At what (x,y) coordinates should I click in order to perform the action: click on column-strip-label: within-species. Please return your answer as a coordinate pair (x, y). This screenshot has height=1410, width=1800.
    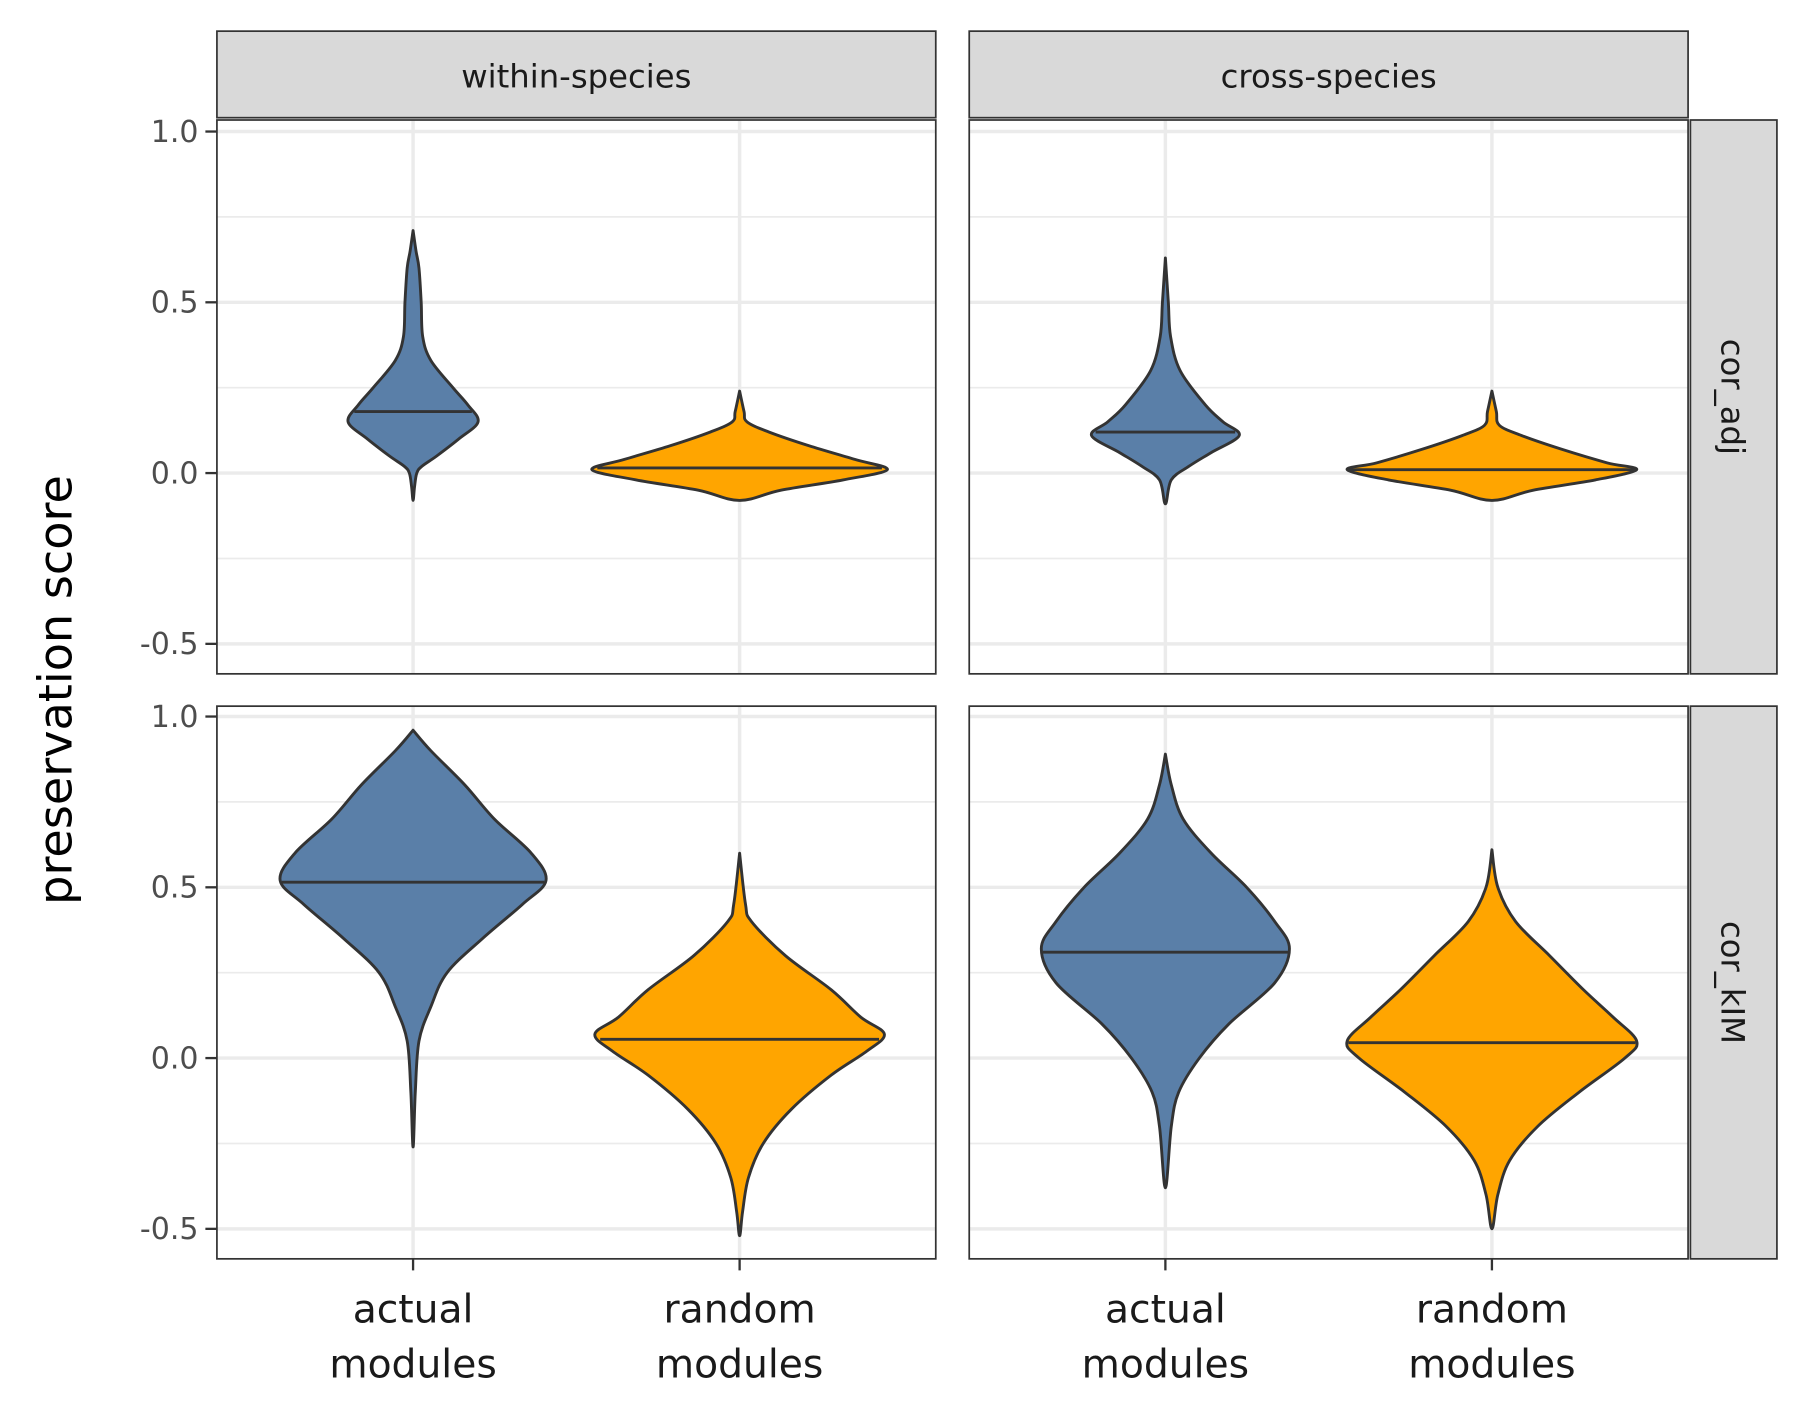
    Looking at the image, I should click on (576, 77).